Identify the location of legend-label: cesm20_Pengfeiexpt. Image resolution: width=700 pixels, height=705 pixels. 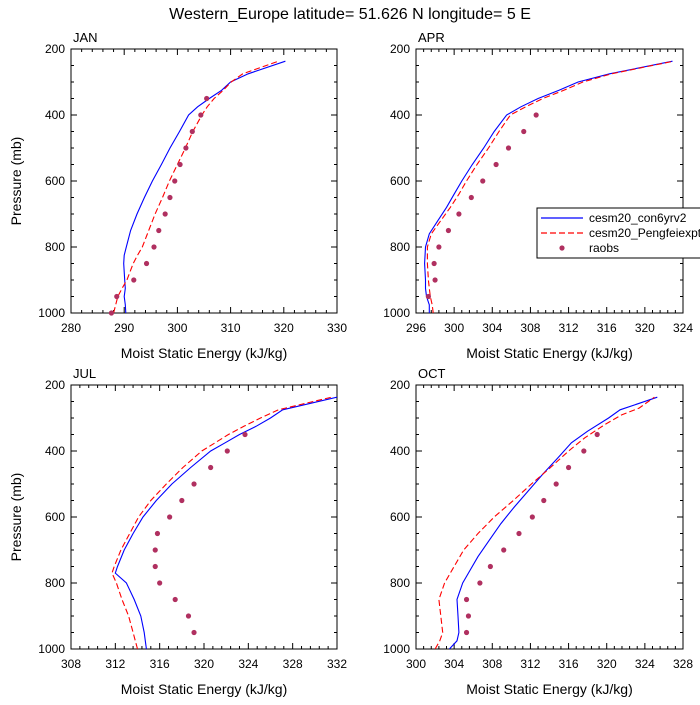
(644, 233).